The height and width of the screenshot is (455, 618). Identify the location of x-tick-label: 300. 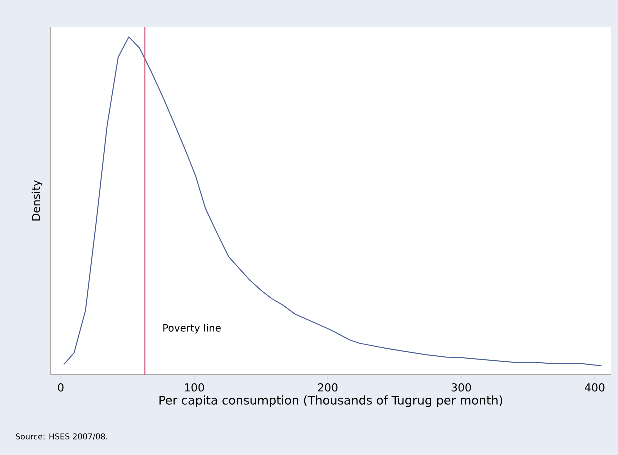
(462, 388).